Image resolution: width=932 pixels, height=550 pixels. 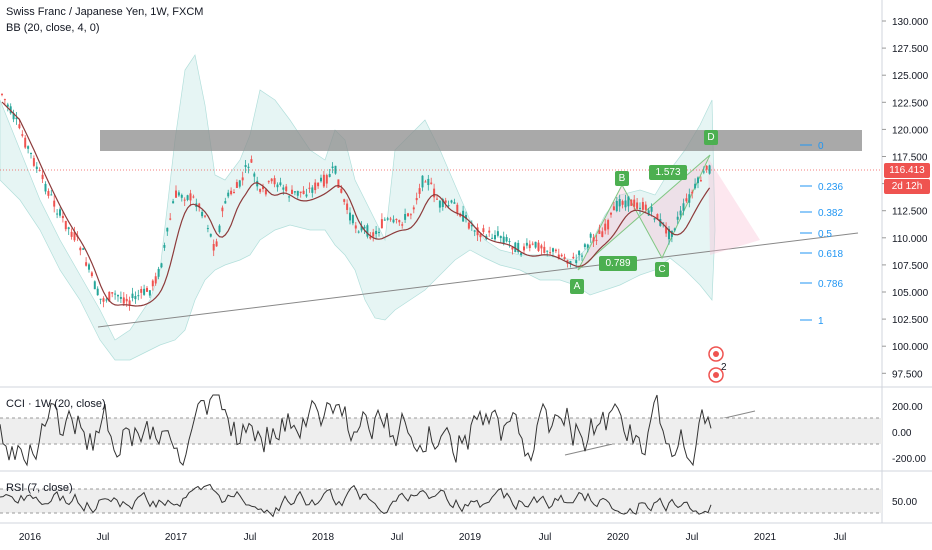 What do you see at coordinates (618, 263) in the screenshot?
I see `ratio-xb-label: 0.789` at bounding box center [618, 263].